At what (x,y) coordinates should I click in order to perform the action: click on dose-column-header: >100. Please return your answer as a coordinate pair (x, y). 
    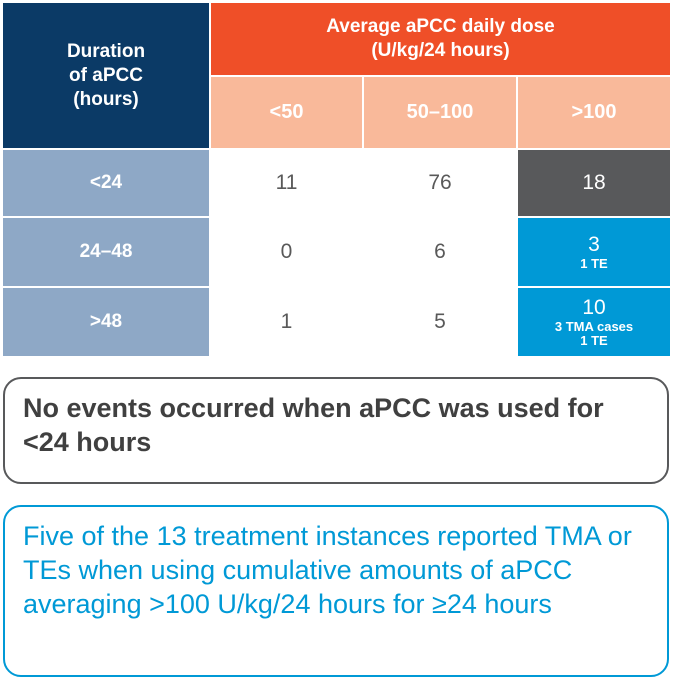
    Looking at the image, I should click on (594, 112).